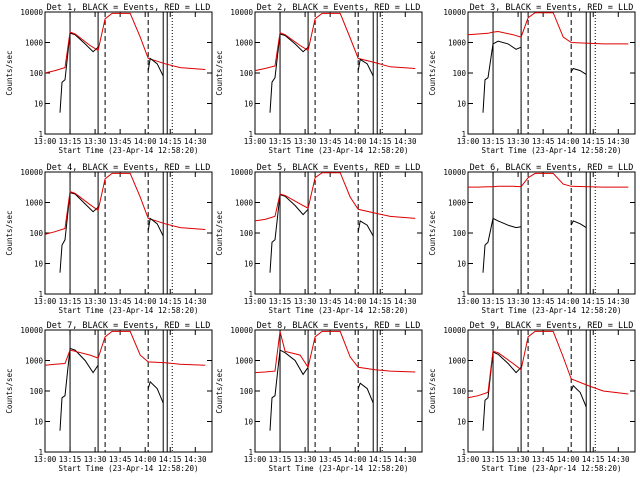 The height and width of the screenshot is (480, 640). What do you see at coordinates (552, 326) in the screenshot?
I see `panel-title: Det 9, BLACK = Events, RED = LLD` at bounding box center [552, 326].